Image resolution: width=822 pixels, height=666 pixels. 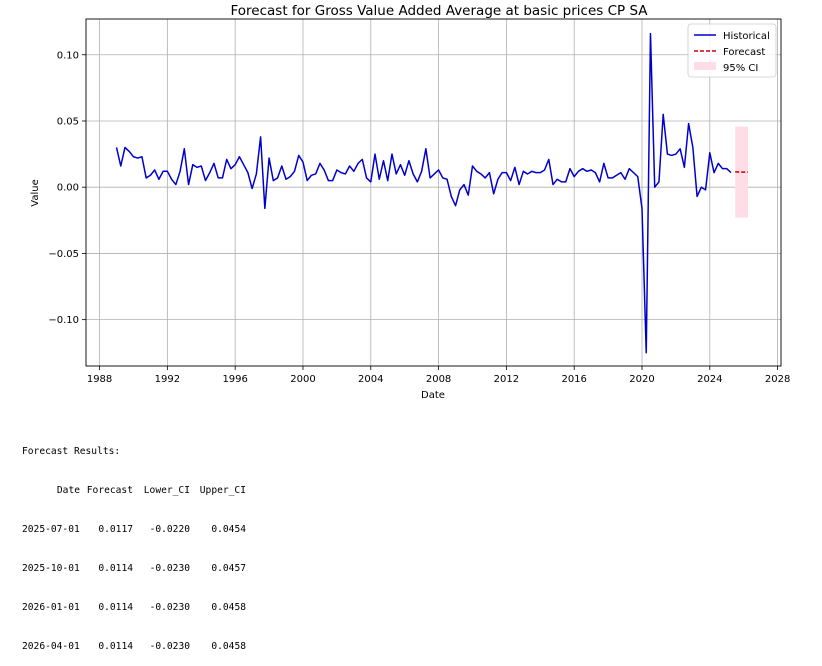 I want to click on results-header-date: Date, so click(x=51, y=490).